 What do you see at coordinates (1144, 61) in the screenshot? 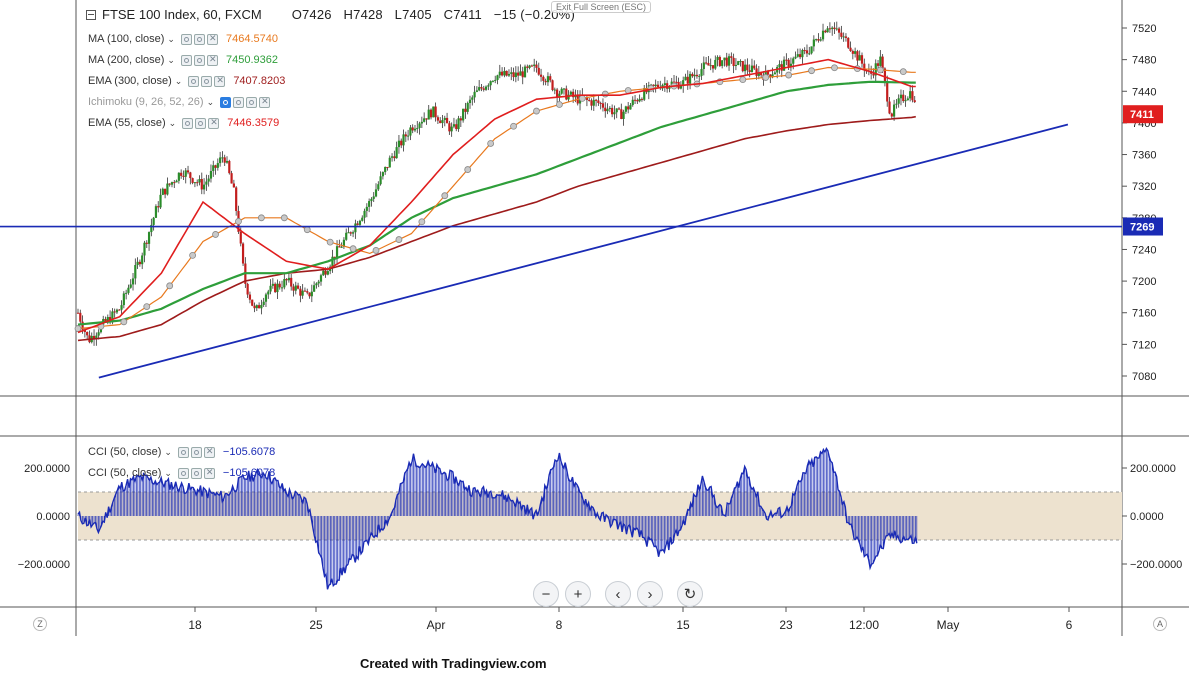
I see `price-tick-label: 7480` at bounding box center [1144, 61].